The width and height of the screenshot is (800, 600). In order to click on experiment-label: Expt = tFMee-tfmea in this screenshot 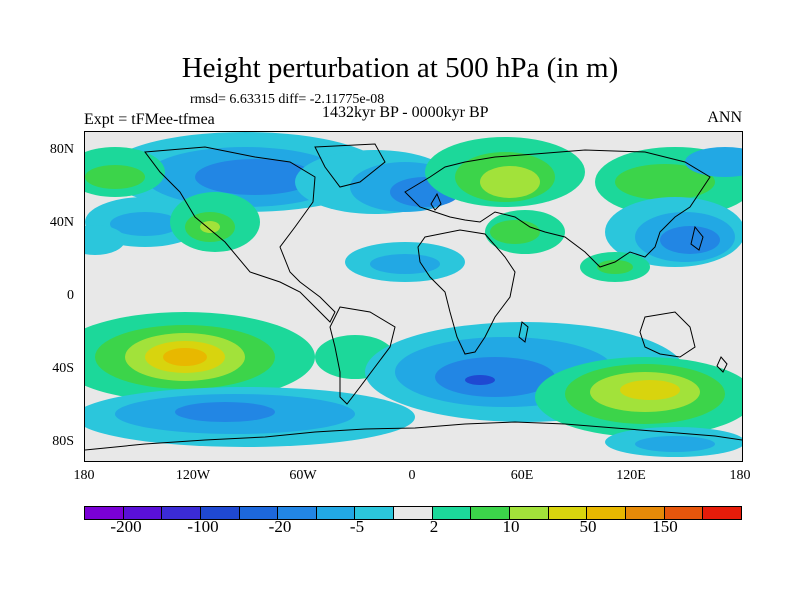, I will do `click(149, 119)`.